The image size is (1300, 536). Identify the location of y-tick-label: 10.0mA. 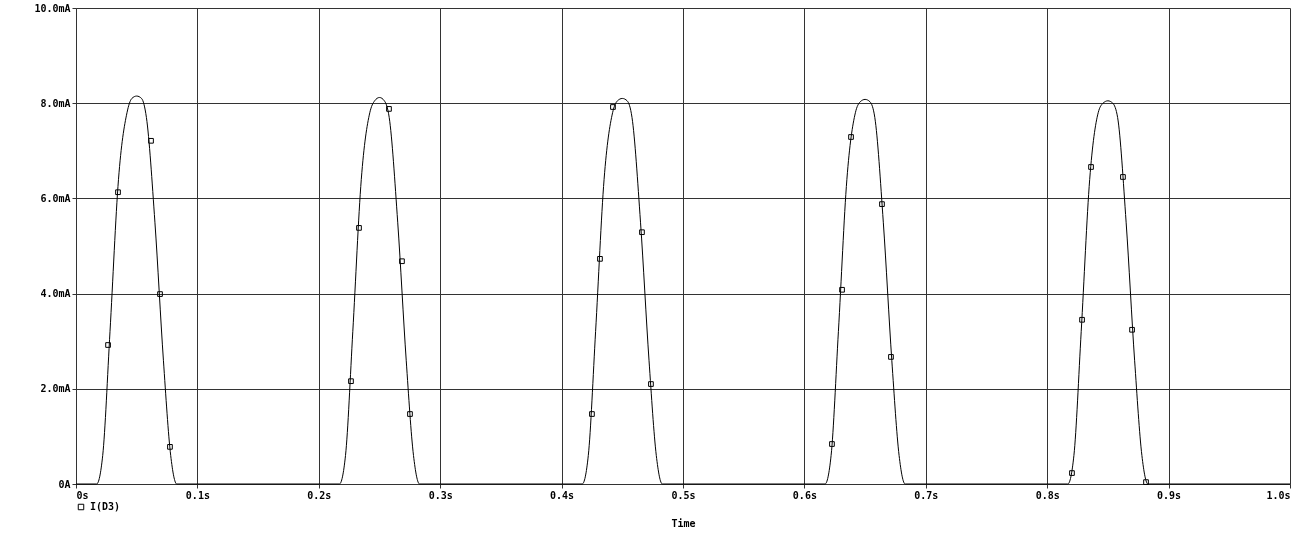
(52, 8).